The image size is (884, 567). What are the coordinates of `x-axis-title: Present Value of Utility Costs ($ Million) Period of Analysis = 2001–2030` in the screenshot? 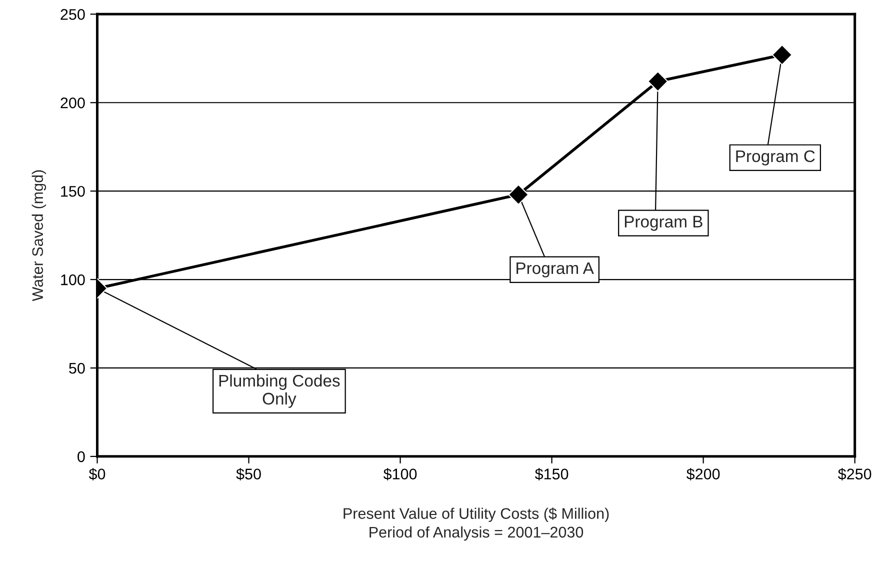 It's located at (476, 524).